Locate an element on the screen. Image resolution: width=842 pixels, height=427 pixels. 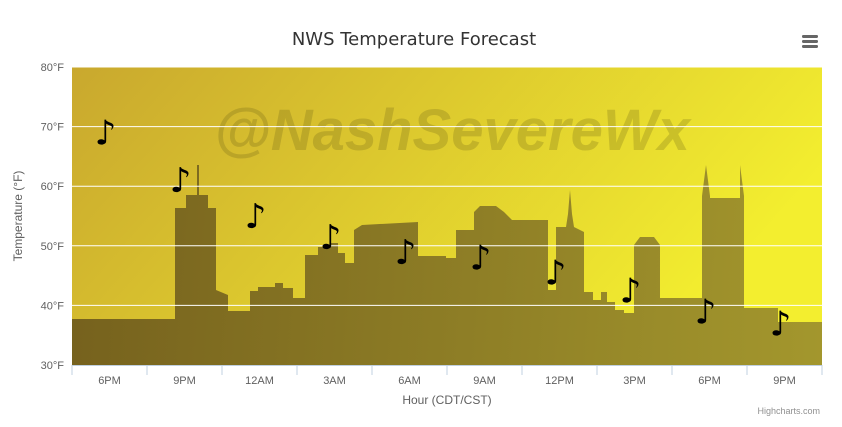
x-tick-label: 12PM is located at coordinates (559, 381).